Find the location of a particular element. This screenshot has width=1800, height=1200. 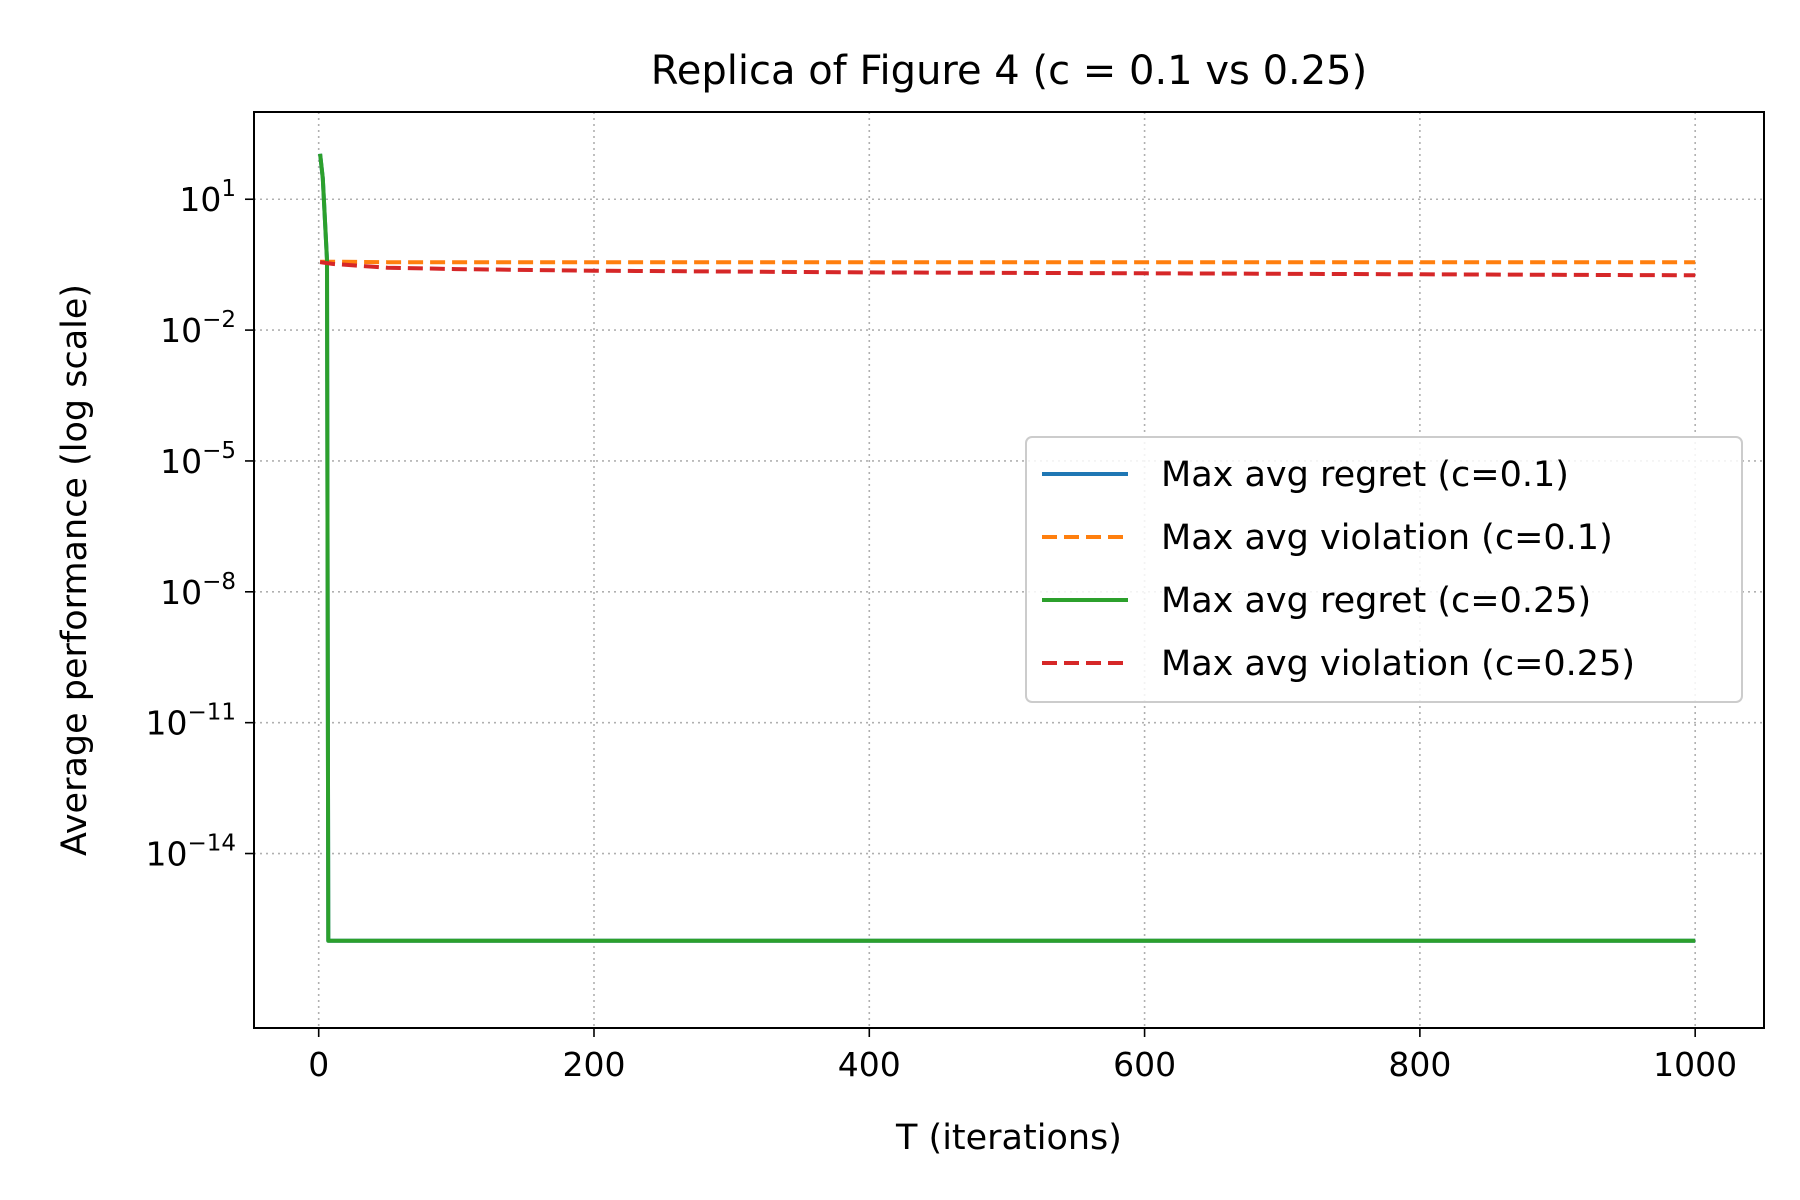

x-tick-label: 1000 is located at coordinates (1695, 1064).